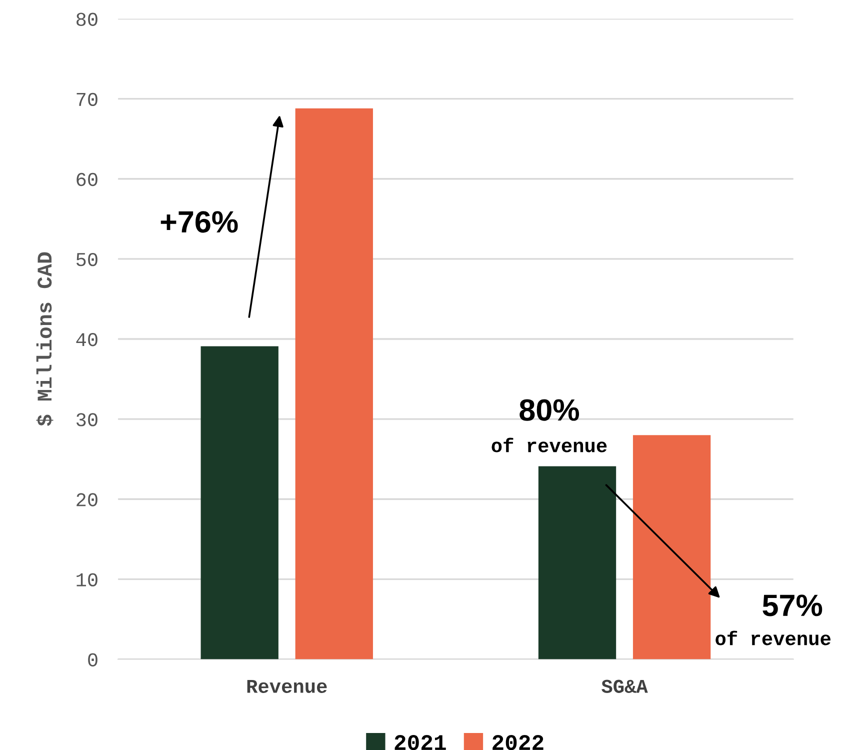 This screenshot has height=750, width=868. I want to click on y-tick-label: 40, so click(87, 339).